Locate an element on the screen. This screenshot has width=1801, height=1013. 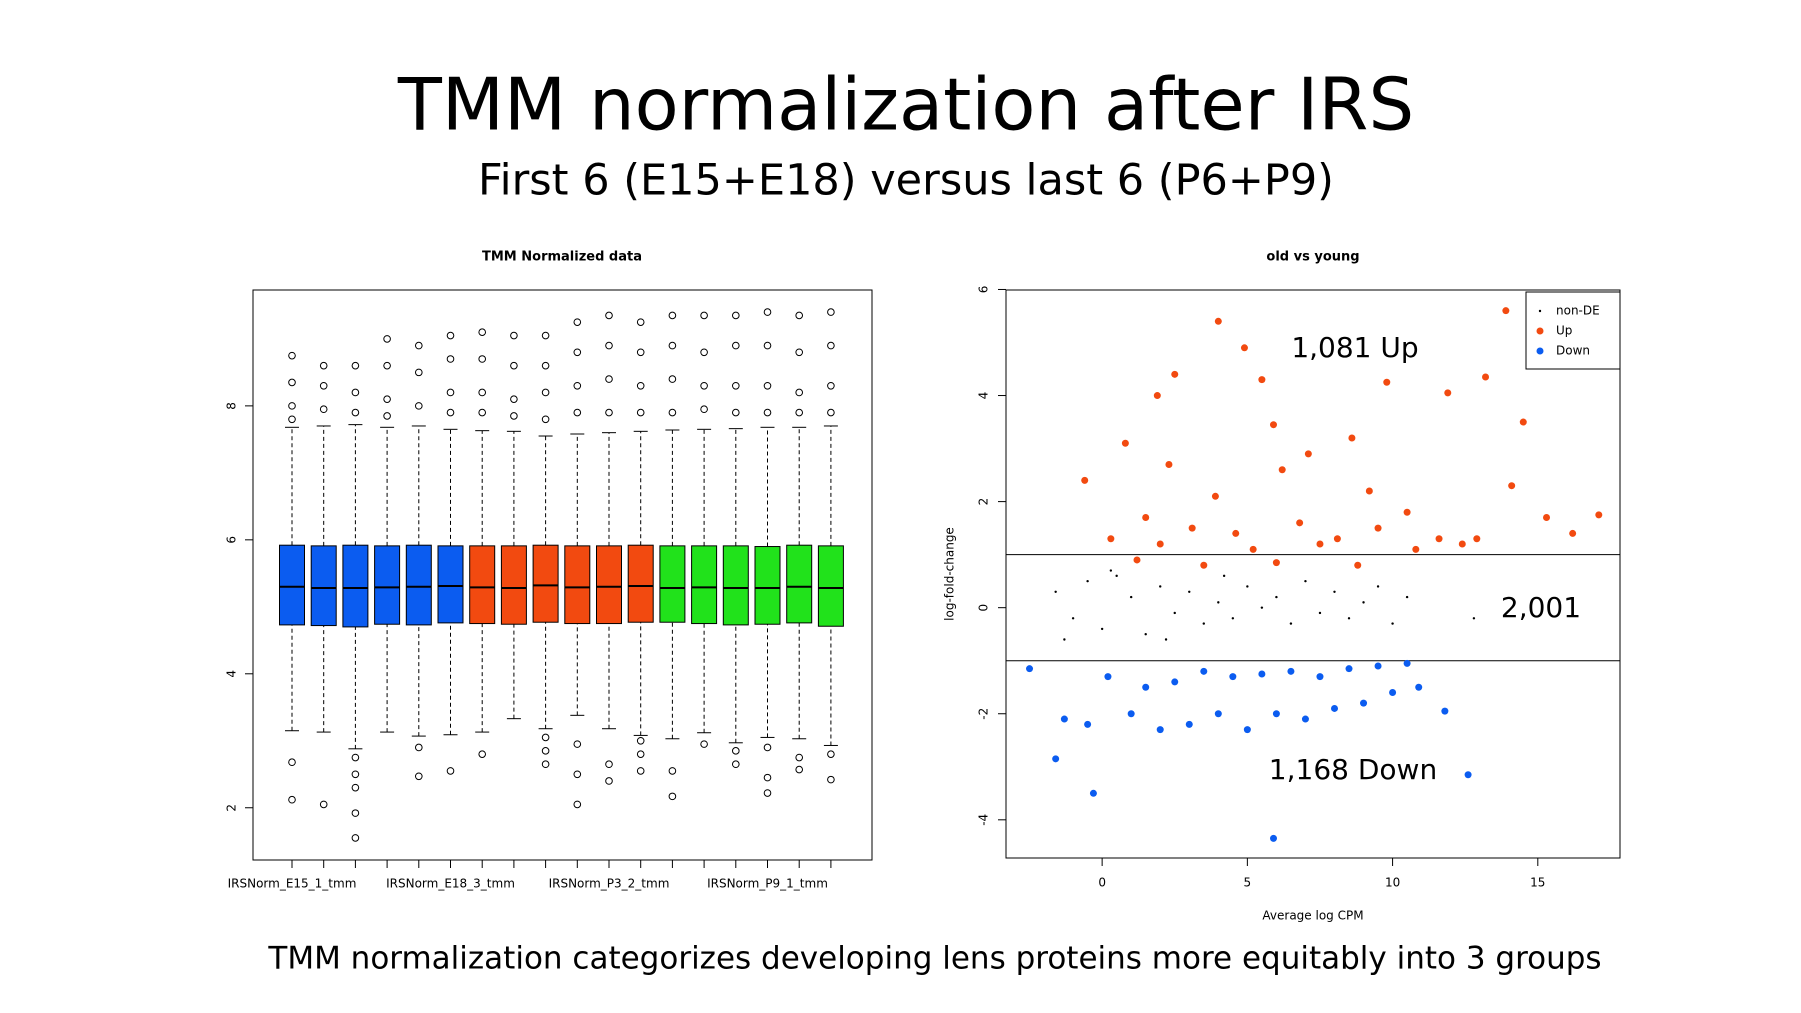
y-tick-label: -2 is located at coordinates (984, 714).